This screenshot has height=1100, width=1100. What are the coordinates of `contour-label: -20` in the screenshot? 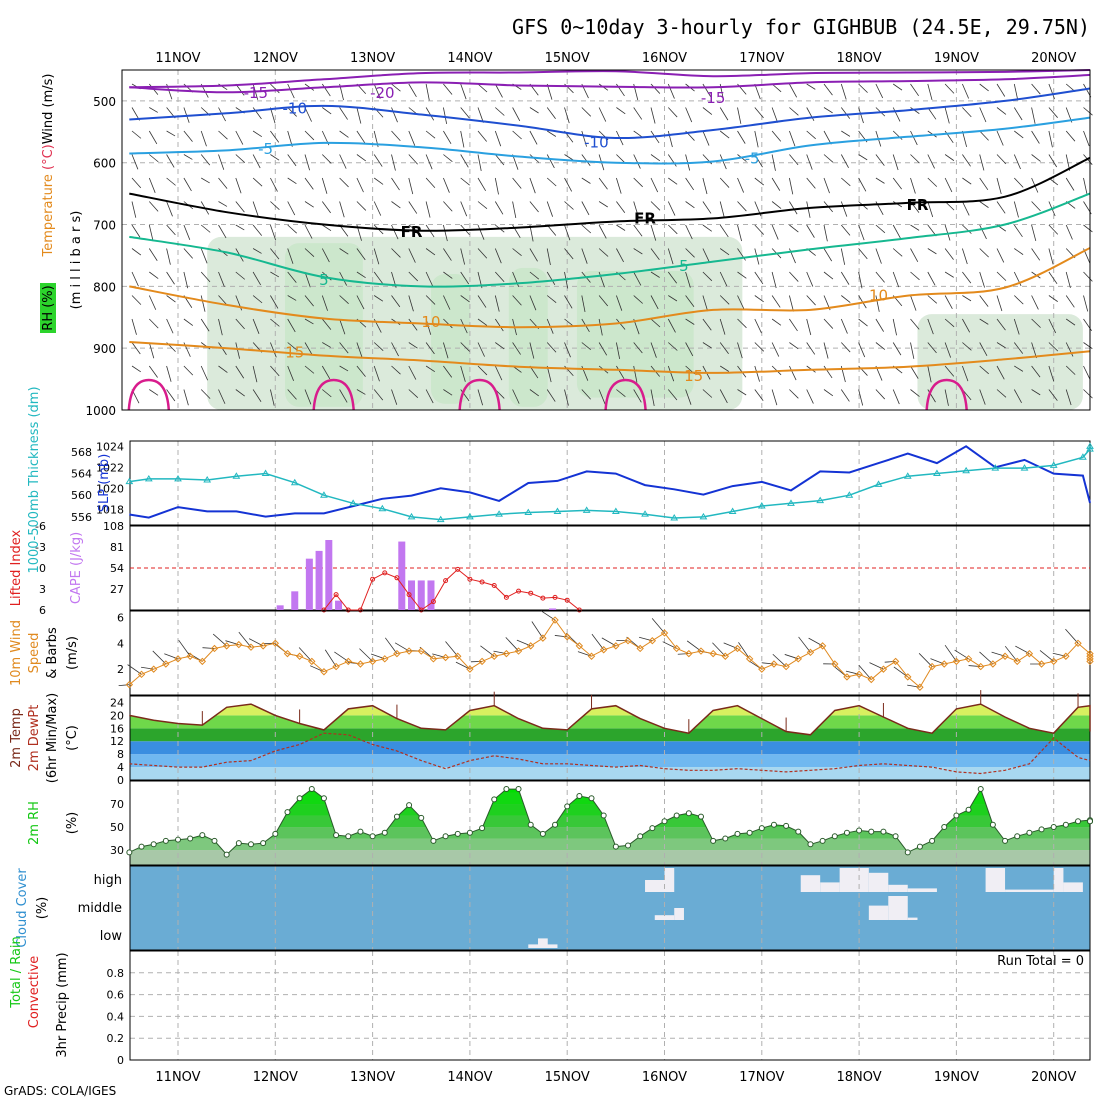 It's located at (382, 93).